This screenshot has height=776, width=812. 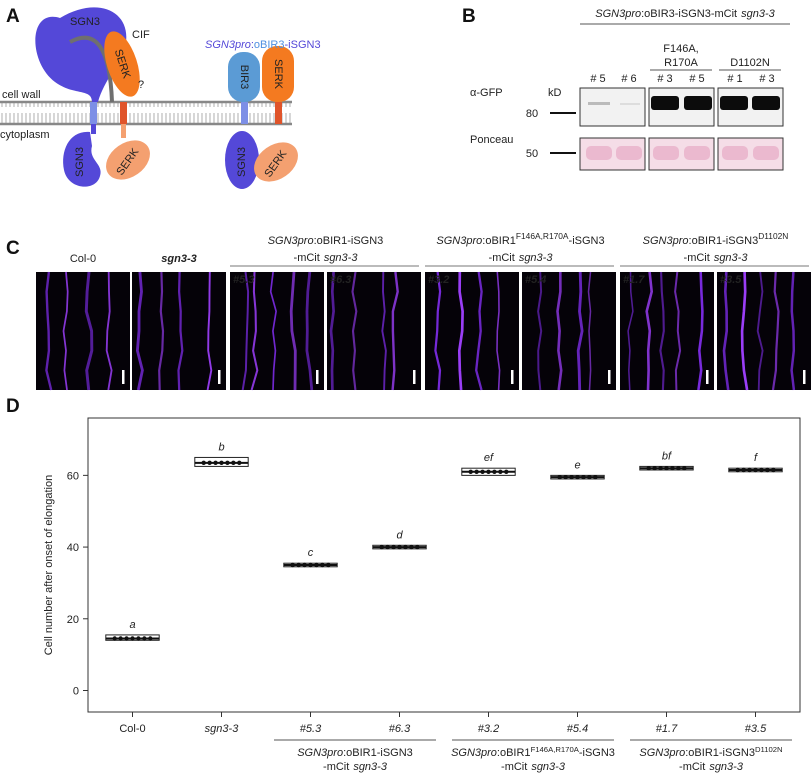 I want to click on x-tick-label: Col-0, so click(x=132, y=729).